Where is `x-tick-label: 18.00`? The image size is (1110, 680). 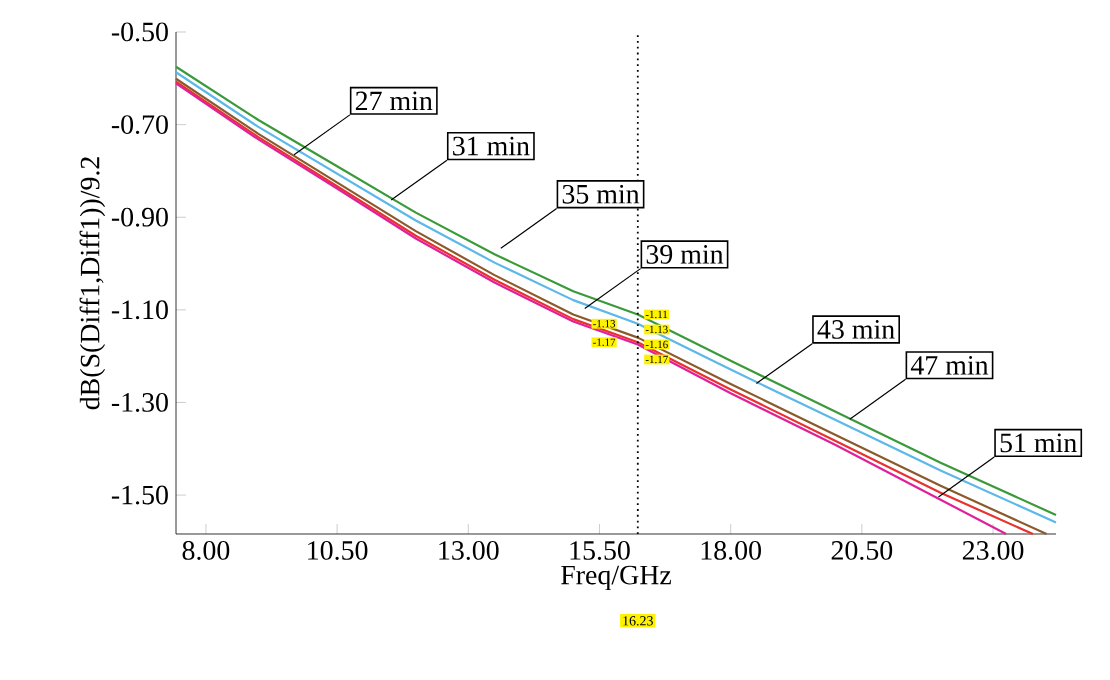
x-tick-label: 18.00 is located at coordinates (731, 550).